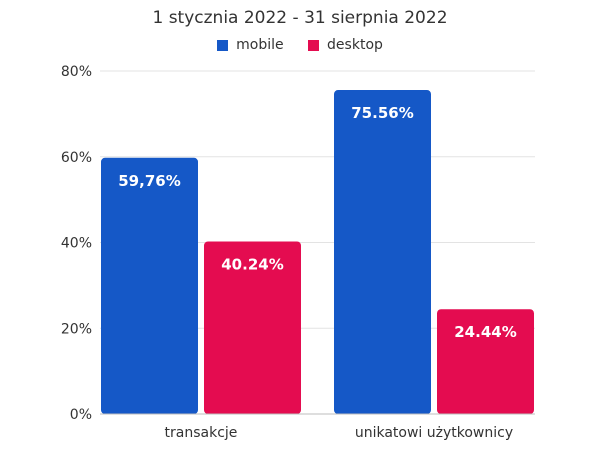 The image size is (600, 450). I want to click on data-label-mobile: 75.56%, so click(382, 113).